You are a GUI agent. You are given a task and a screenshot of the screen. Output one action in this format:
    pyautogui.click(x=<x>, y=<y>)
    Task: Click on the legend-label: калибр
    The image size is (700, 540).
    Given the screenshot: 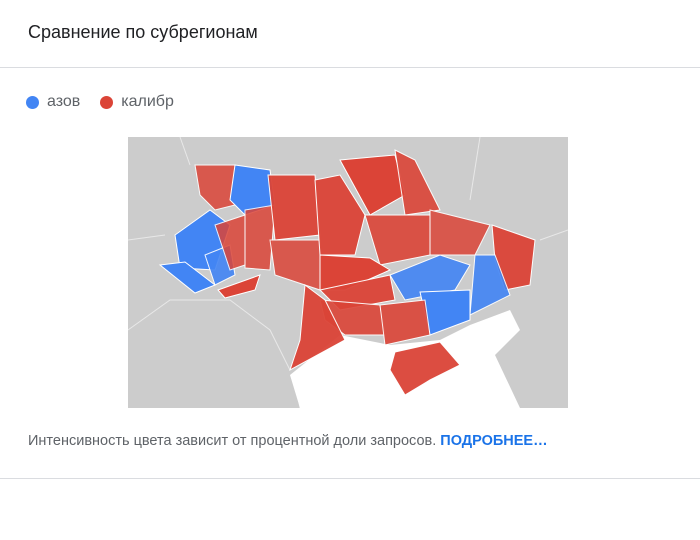 What is the action you would take?
    pyautogui.click(x=147, y=101)
    